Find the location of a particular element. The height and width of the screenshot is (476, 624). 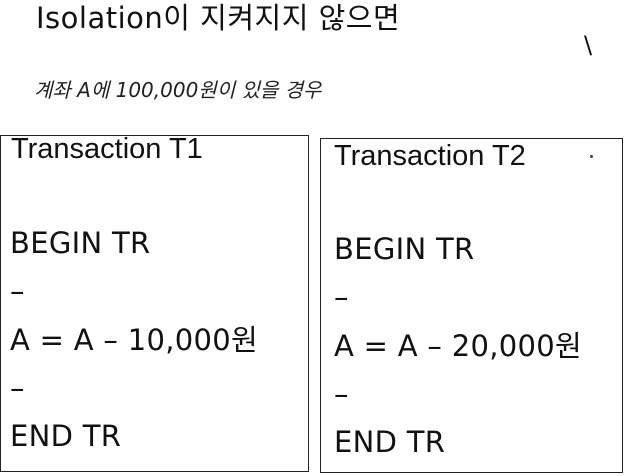

t1-line-operation: A = A – 10,000원 is located at coordinates (134, 340).